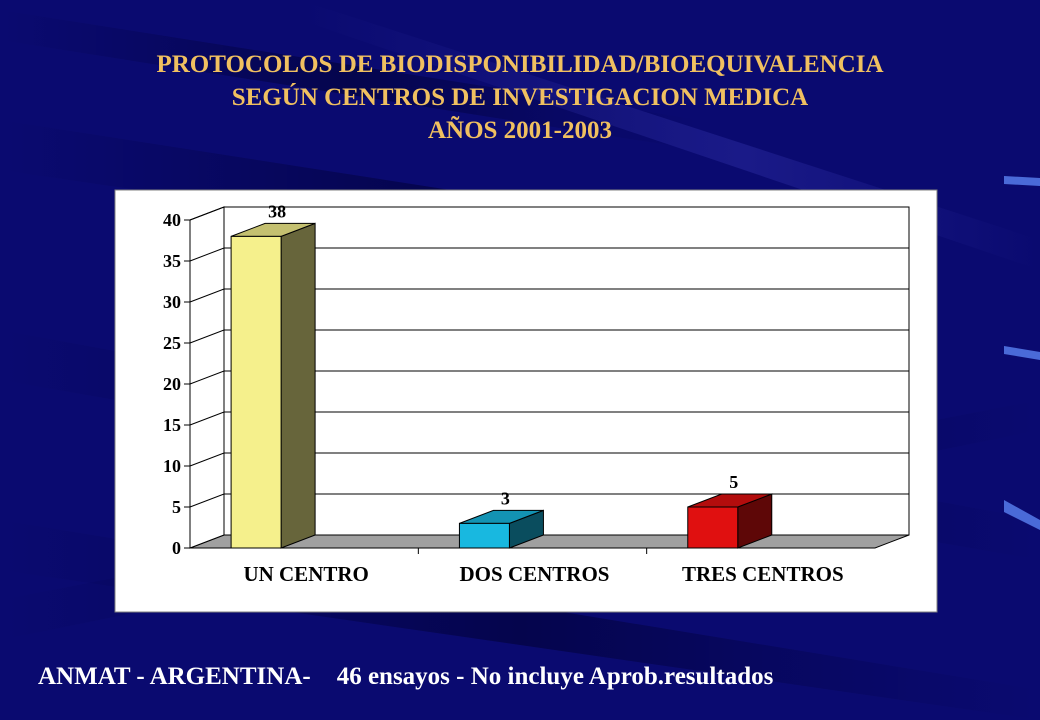 The height and width of the screenshot is (720, 1040). What do you see at coordinates (176, 507) in the screenshot?
I see `y-tick-label: 5` at bounding box center [176, 507].